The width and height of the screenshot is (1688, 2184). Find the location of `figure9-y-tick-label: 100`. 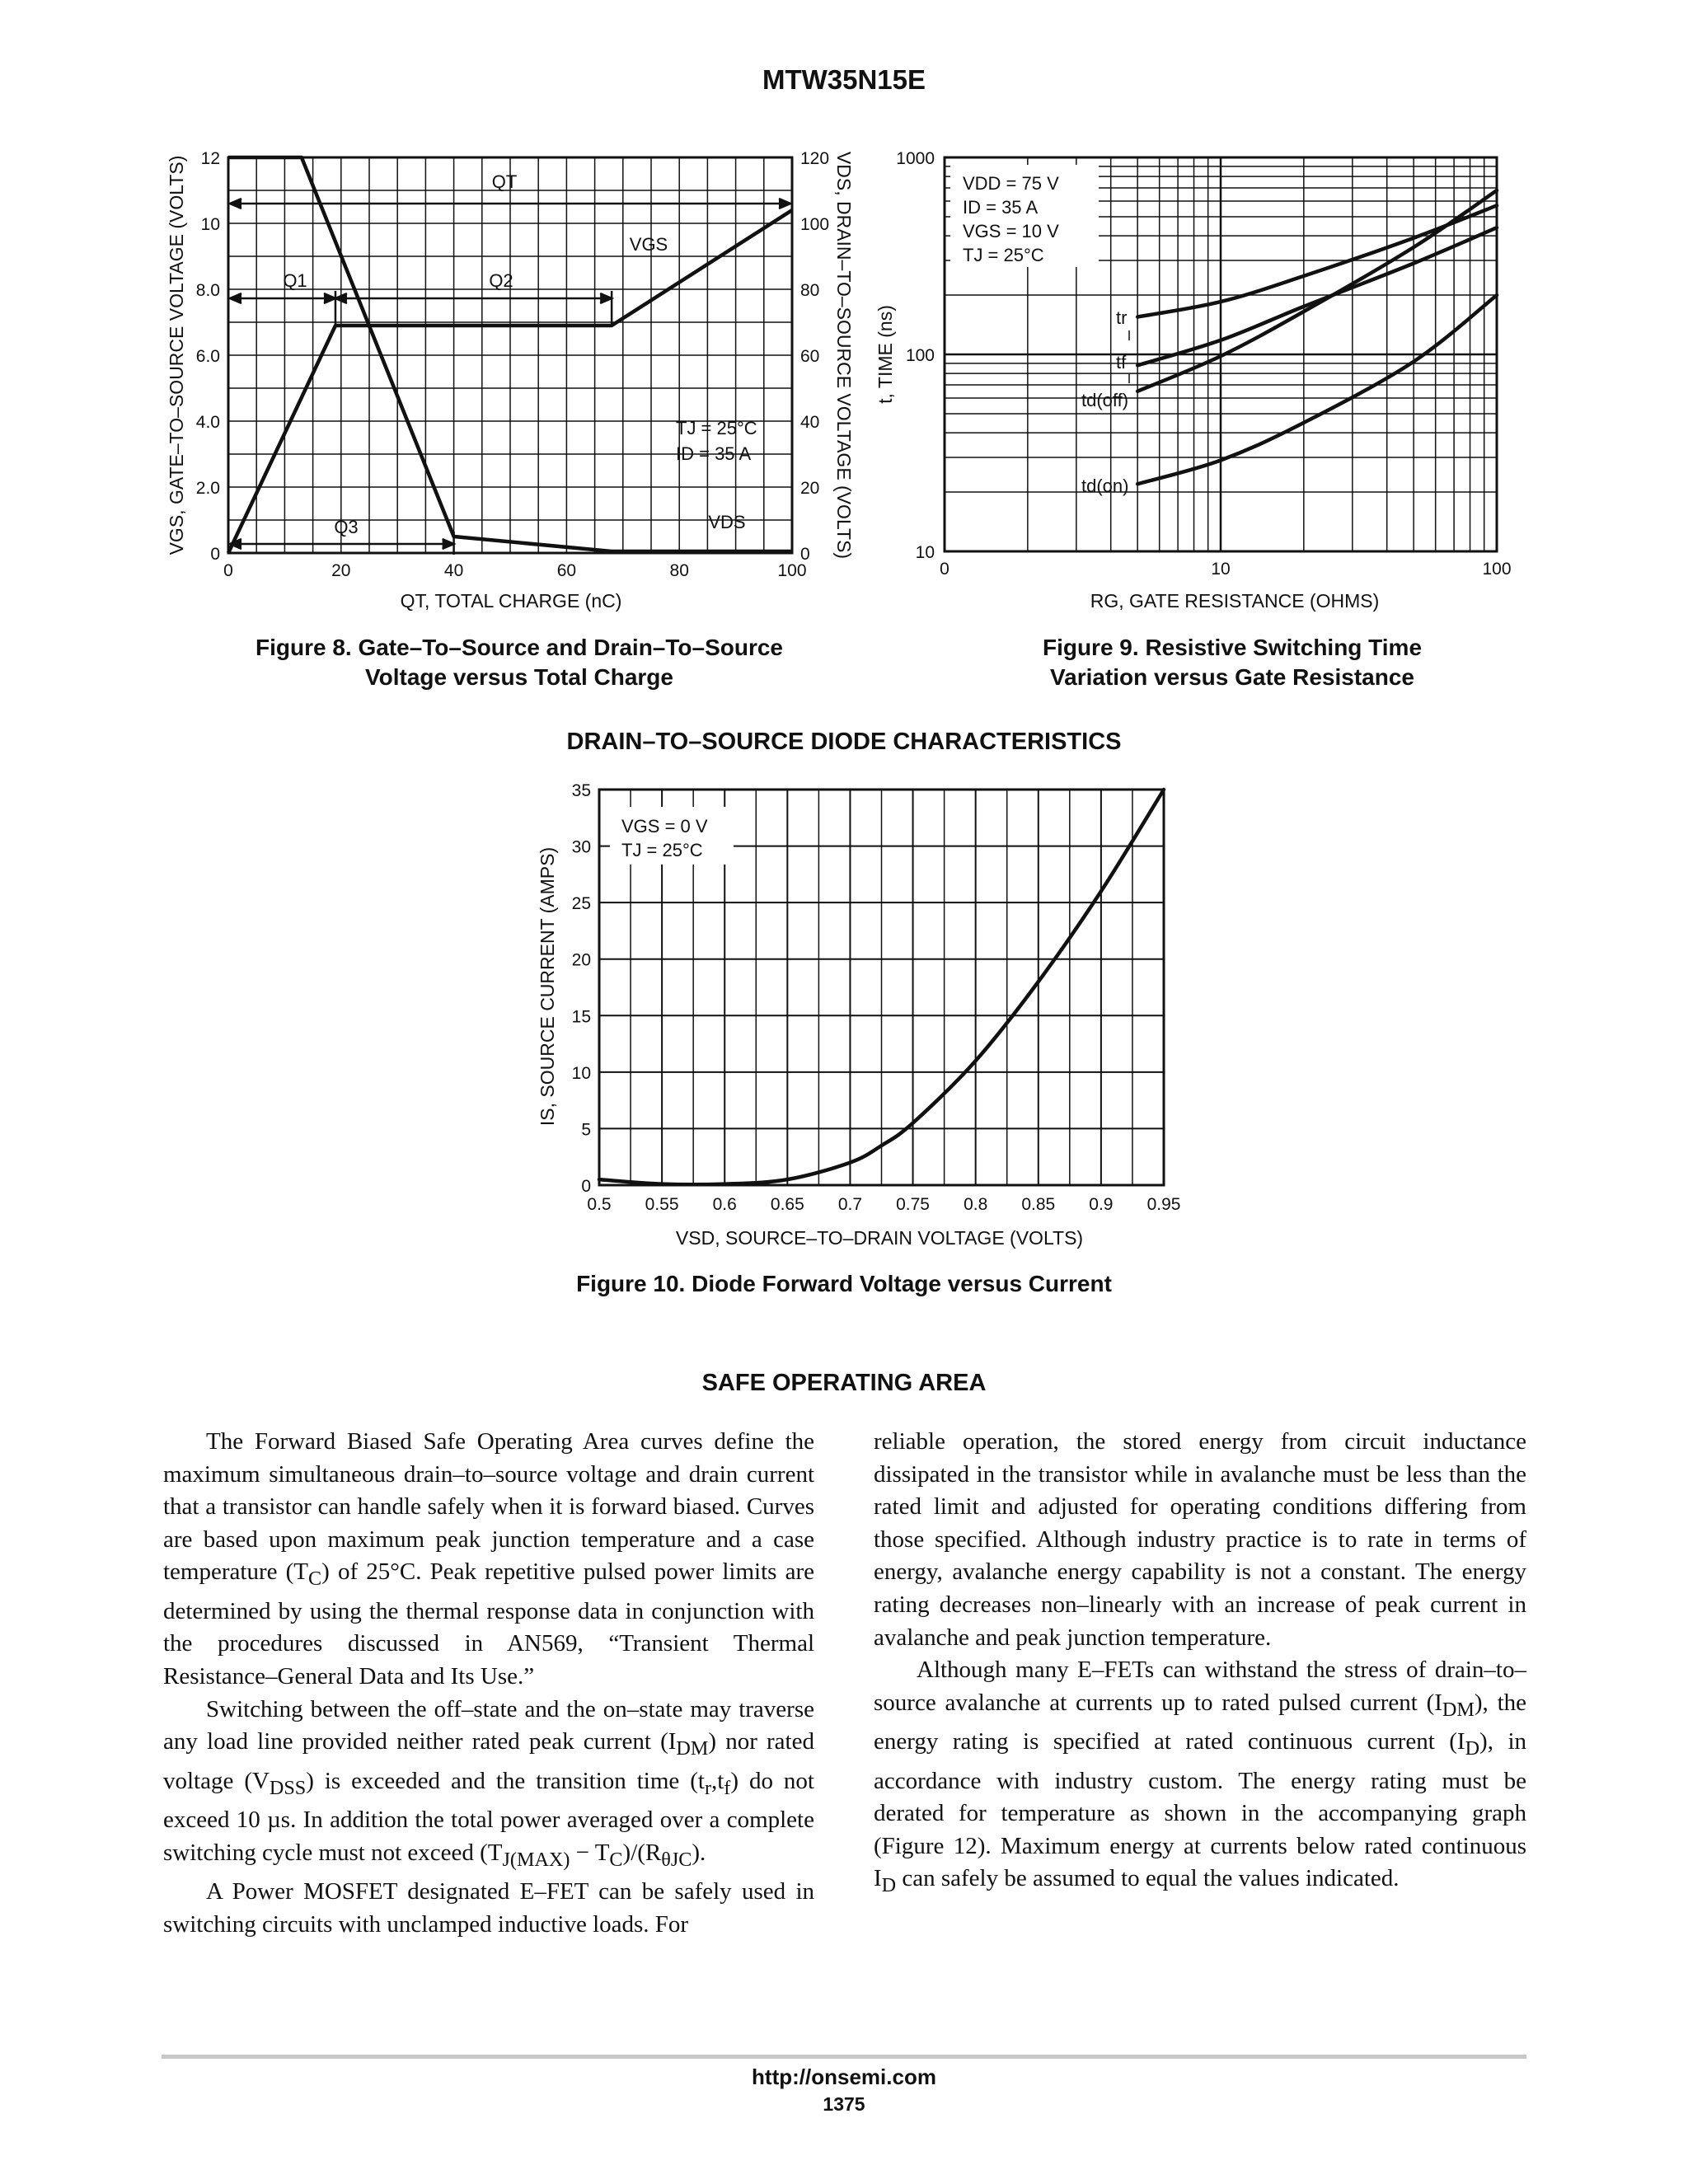

figure9-y-tick-label: 100 is located at coordinates (921, 355).